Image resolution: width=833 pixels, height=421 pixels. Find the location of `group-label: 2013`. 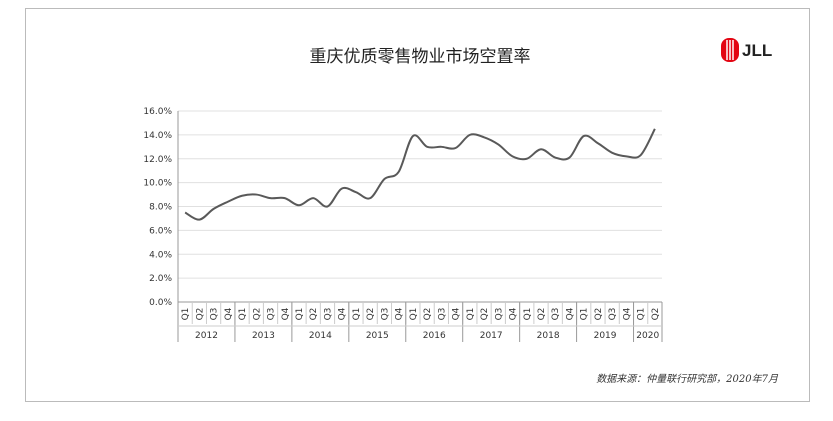

group-label: 2013 is located at coordinates (263, 336).